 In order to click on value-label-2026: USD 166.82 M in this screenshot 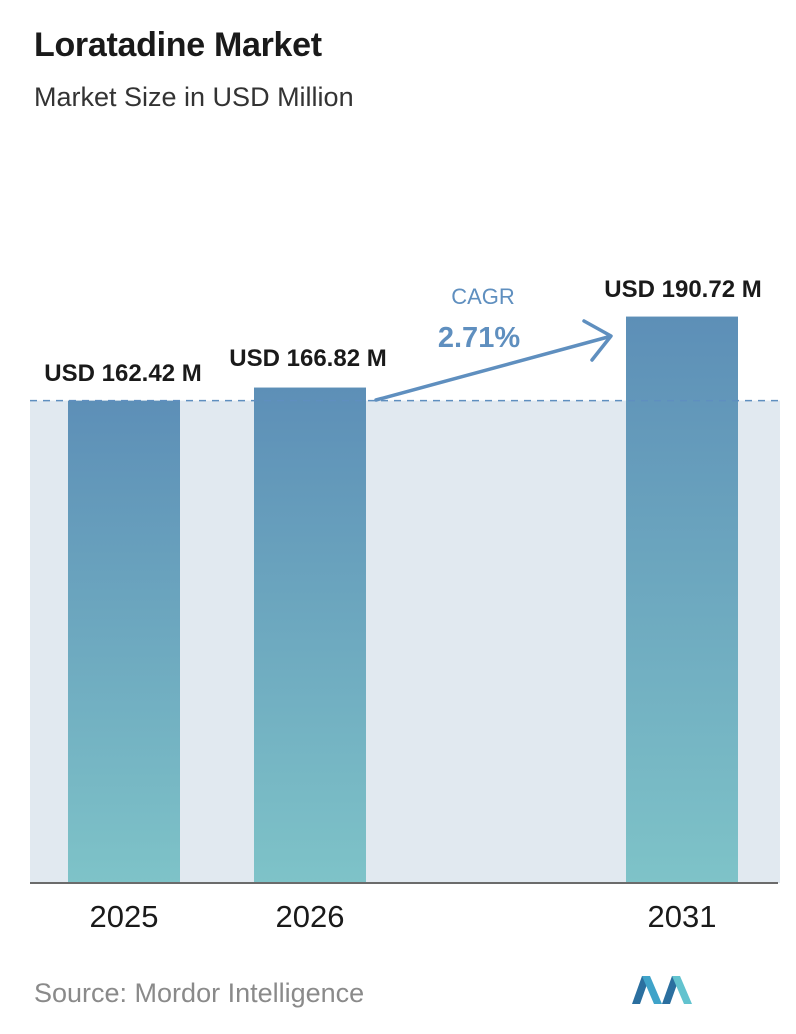, I will do `click(307, 358)`.